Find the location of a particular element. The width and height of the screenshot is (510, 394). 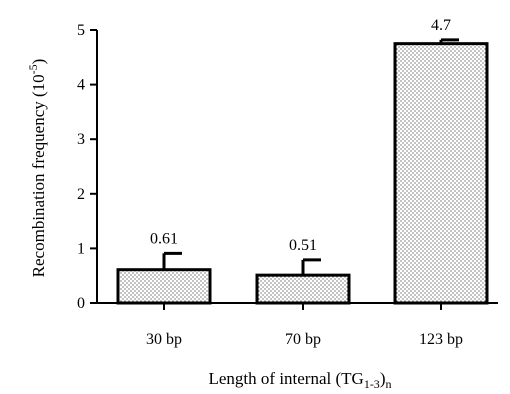

data-label: 0.61 is located at coordinates (164, 238).